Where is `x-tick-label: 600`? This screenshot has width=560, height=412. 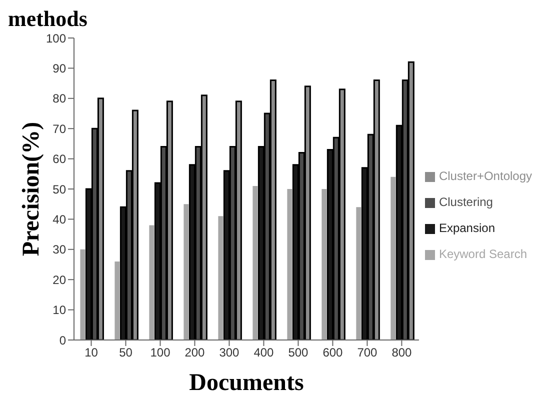 x-tick-label: 600 is located at coordinates (333, 353).